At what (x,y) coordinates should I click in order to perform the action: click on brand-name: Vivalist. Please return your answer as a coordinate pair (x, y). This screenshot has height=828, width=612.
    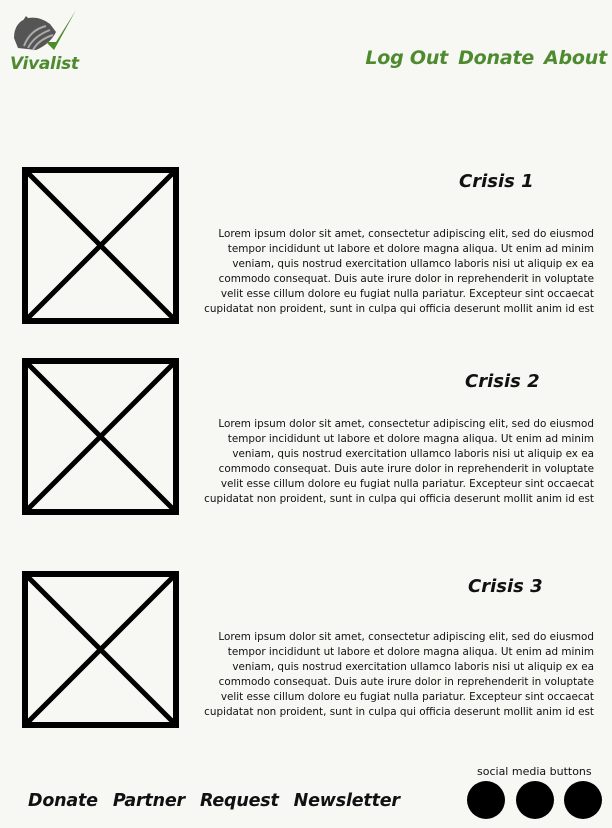
    Looking at the image, I should click on (44, 64).